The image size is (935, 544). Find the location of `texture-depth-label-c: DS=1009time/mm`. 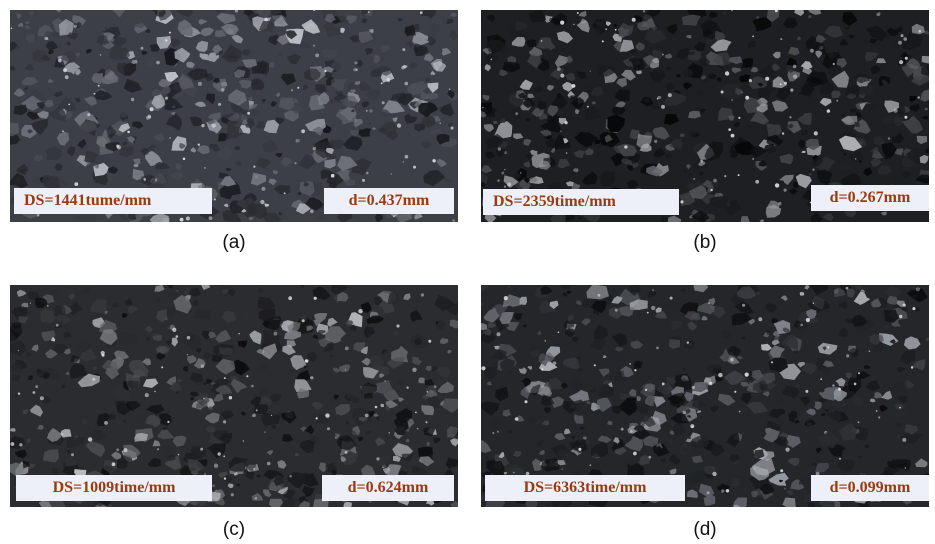

texture-depth-label-c: DS=1009time/mm is located at coordinates (114, 488).